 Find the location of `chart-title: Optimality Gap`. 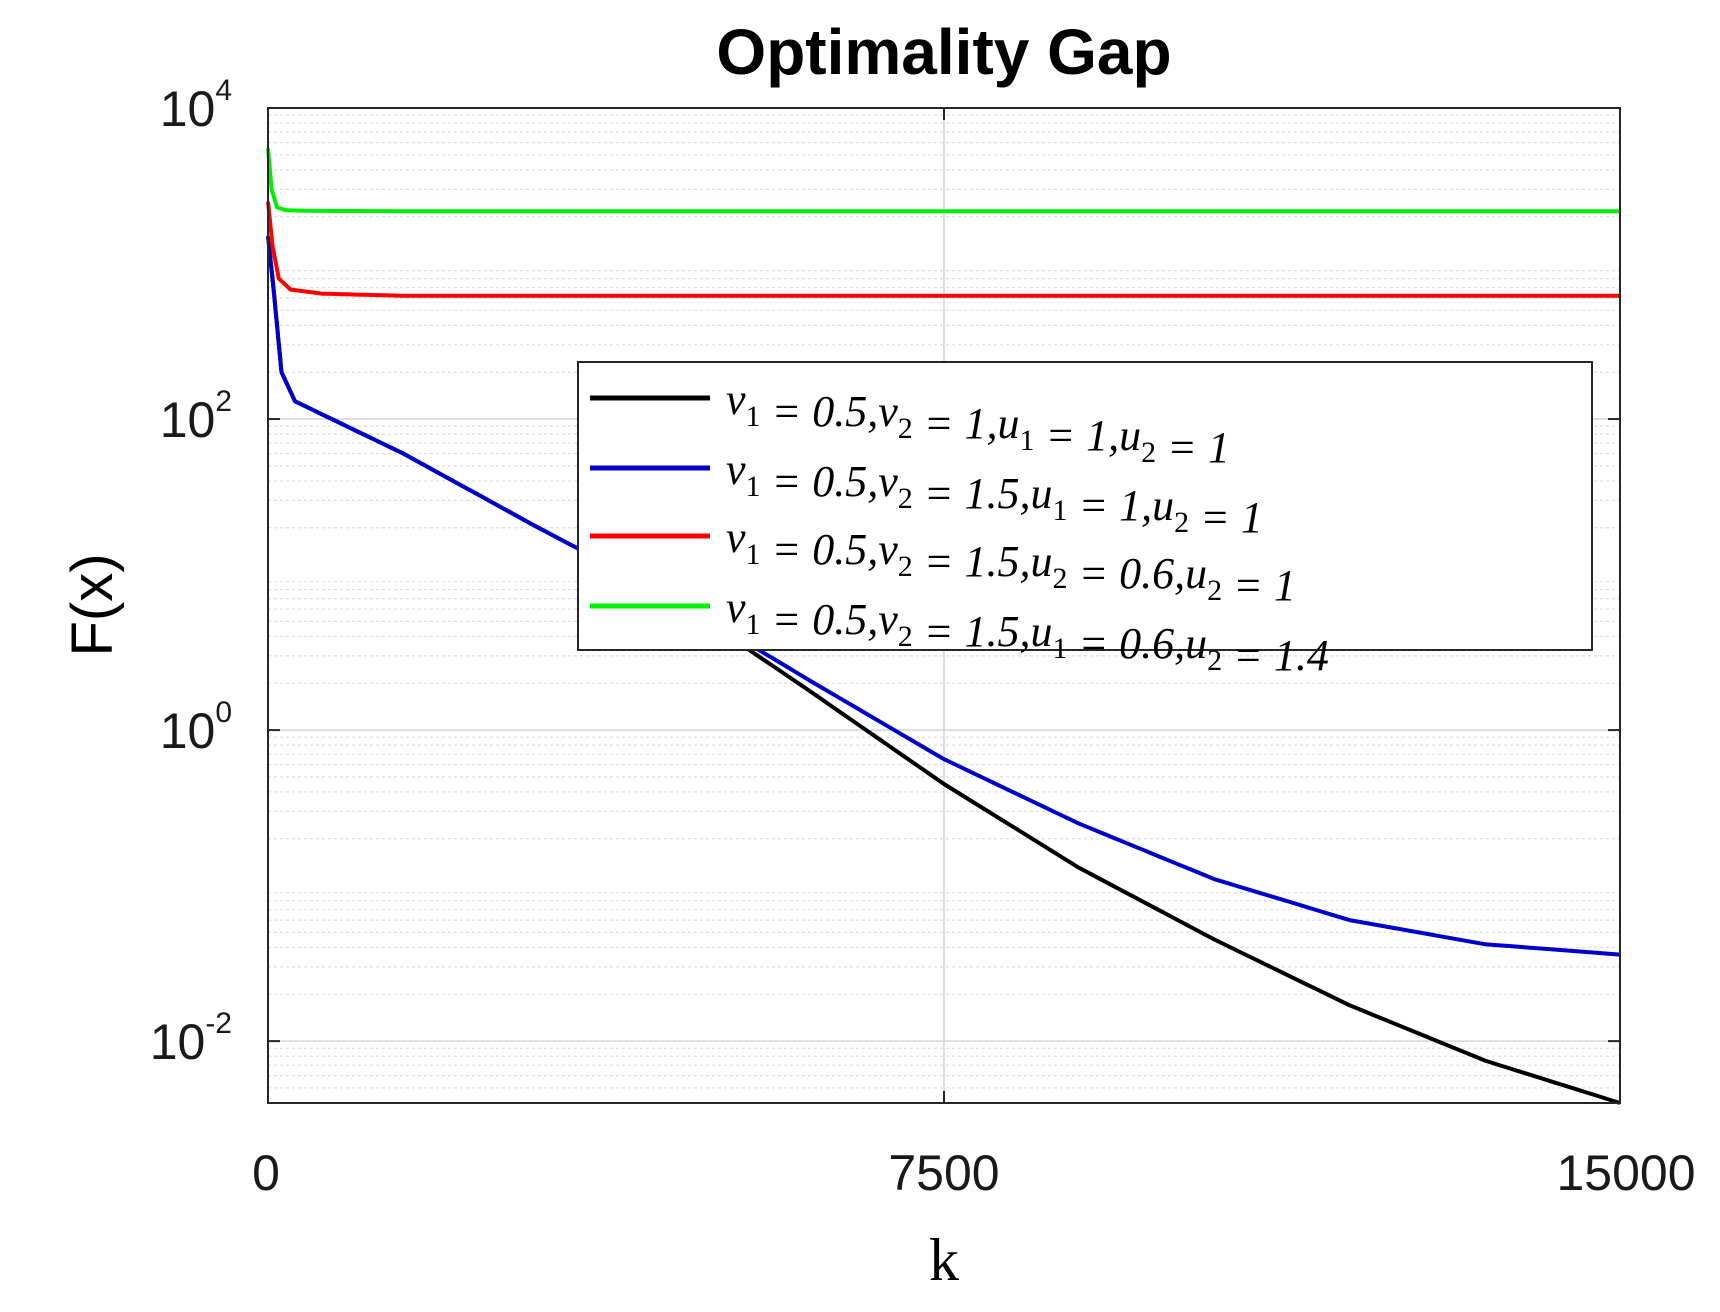

chart-title: Optimality Gap is located at coordinates (943, 52).